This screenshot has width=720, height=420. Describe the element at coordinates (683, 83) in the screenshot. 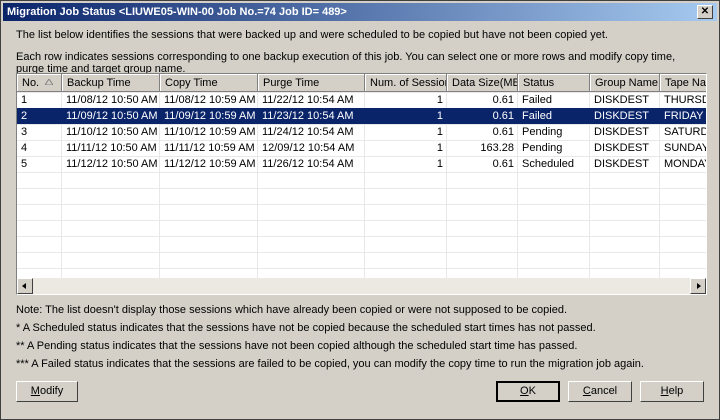

I see `column-header: Tape Name` at that location.